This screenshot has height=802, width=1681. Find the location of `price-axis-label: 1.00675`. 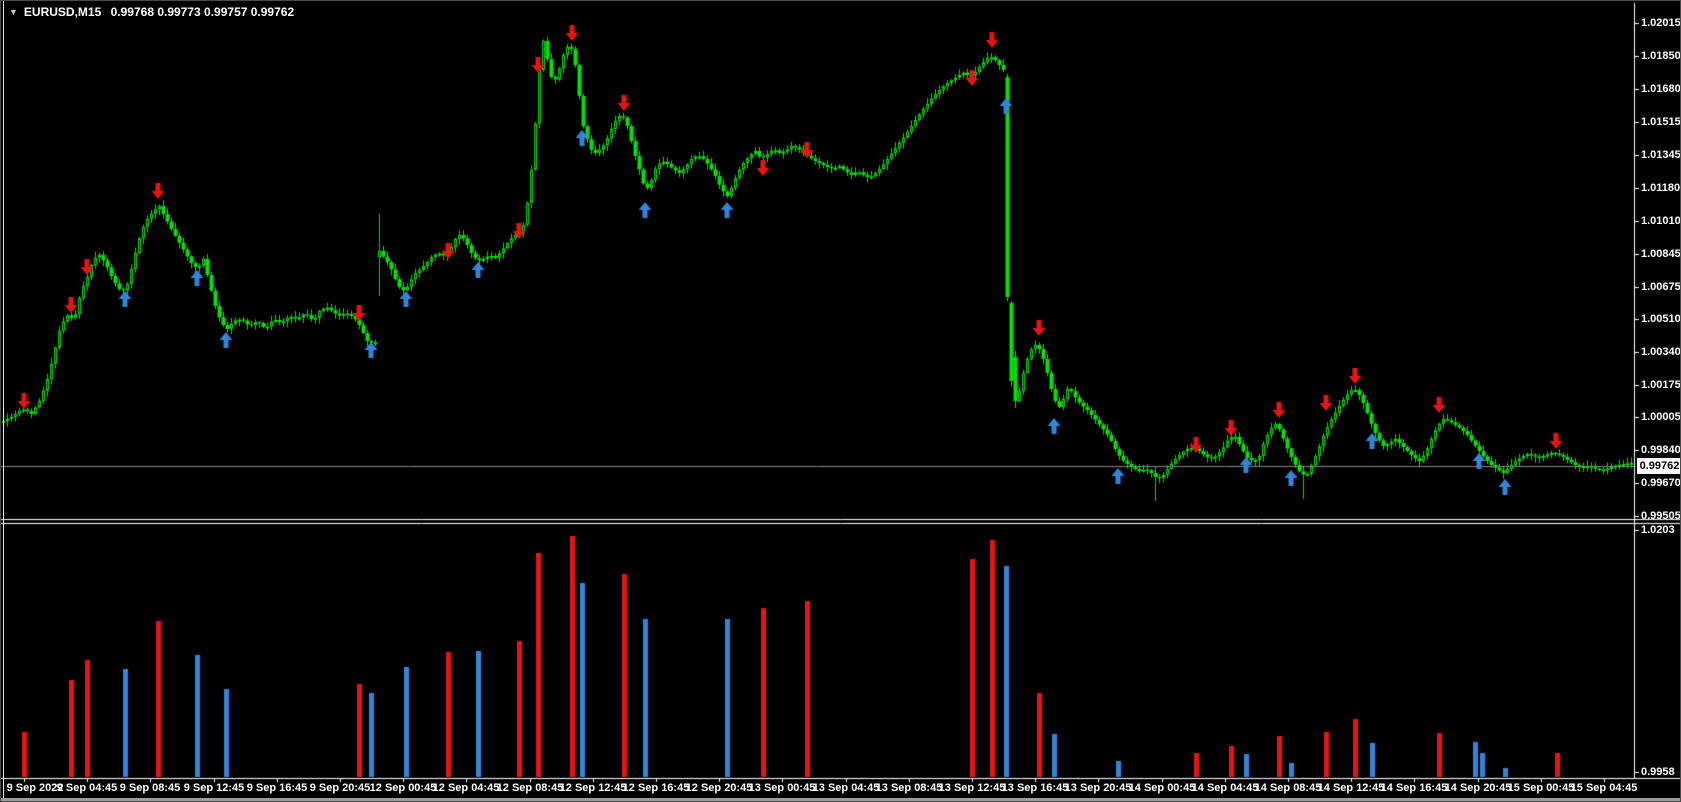

price-axis-label: 1.00675 is located at coordinates (1661, 287).